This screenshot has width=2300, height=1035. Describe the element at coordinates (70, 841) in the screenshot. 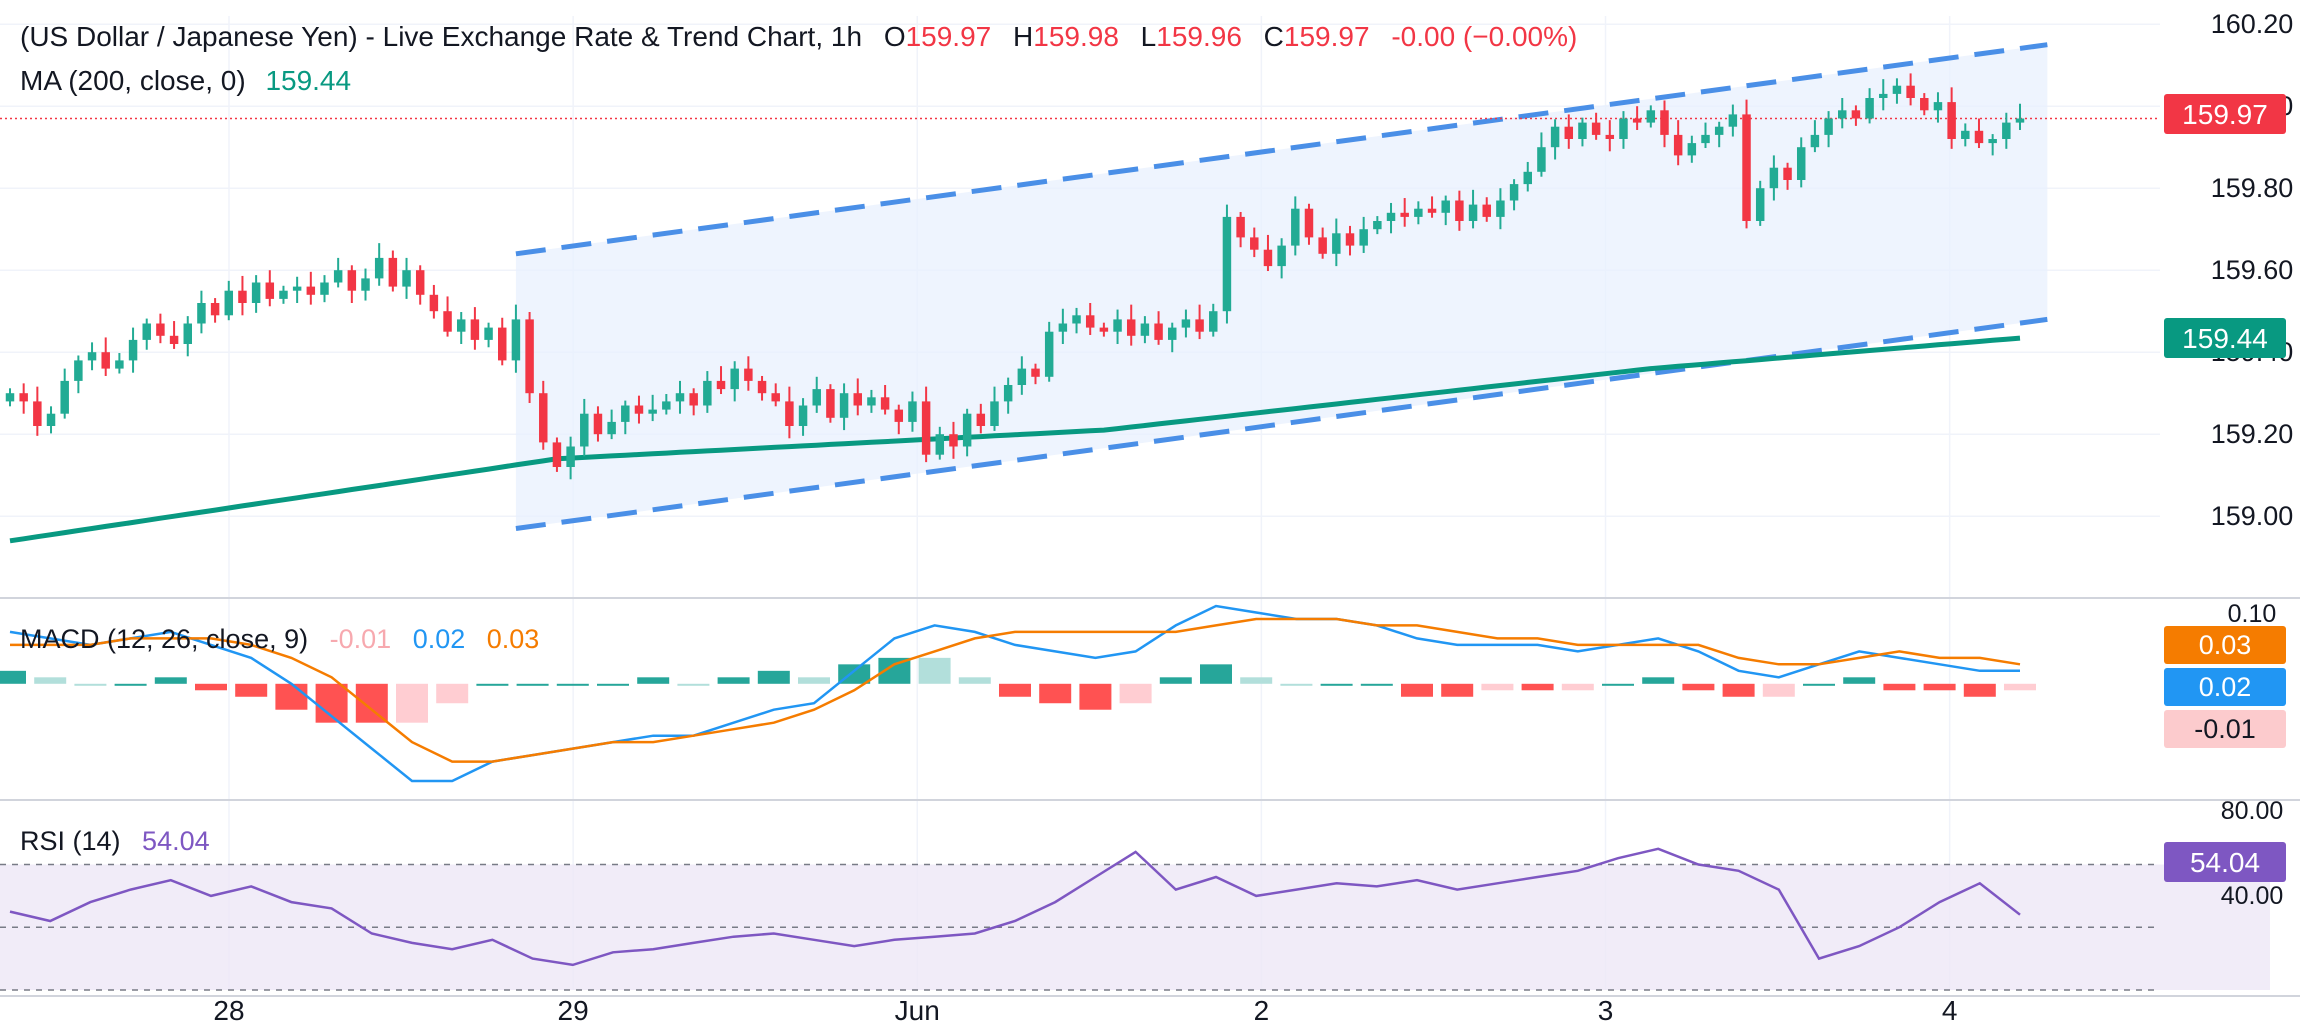

I see `rsi-legend-label: RSI (14)` at that location.